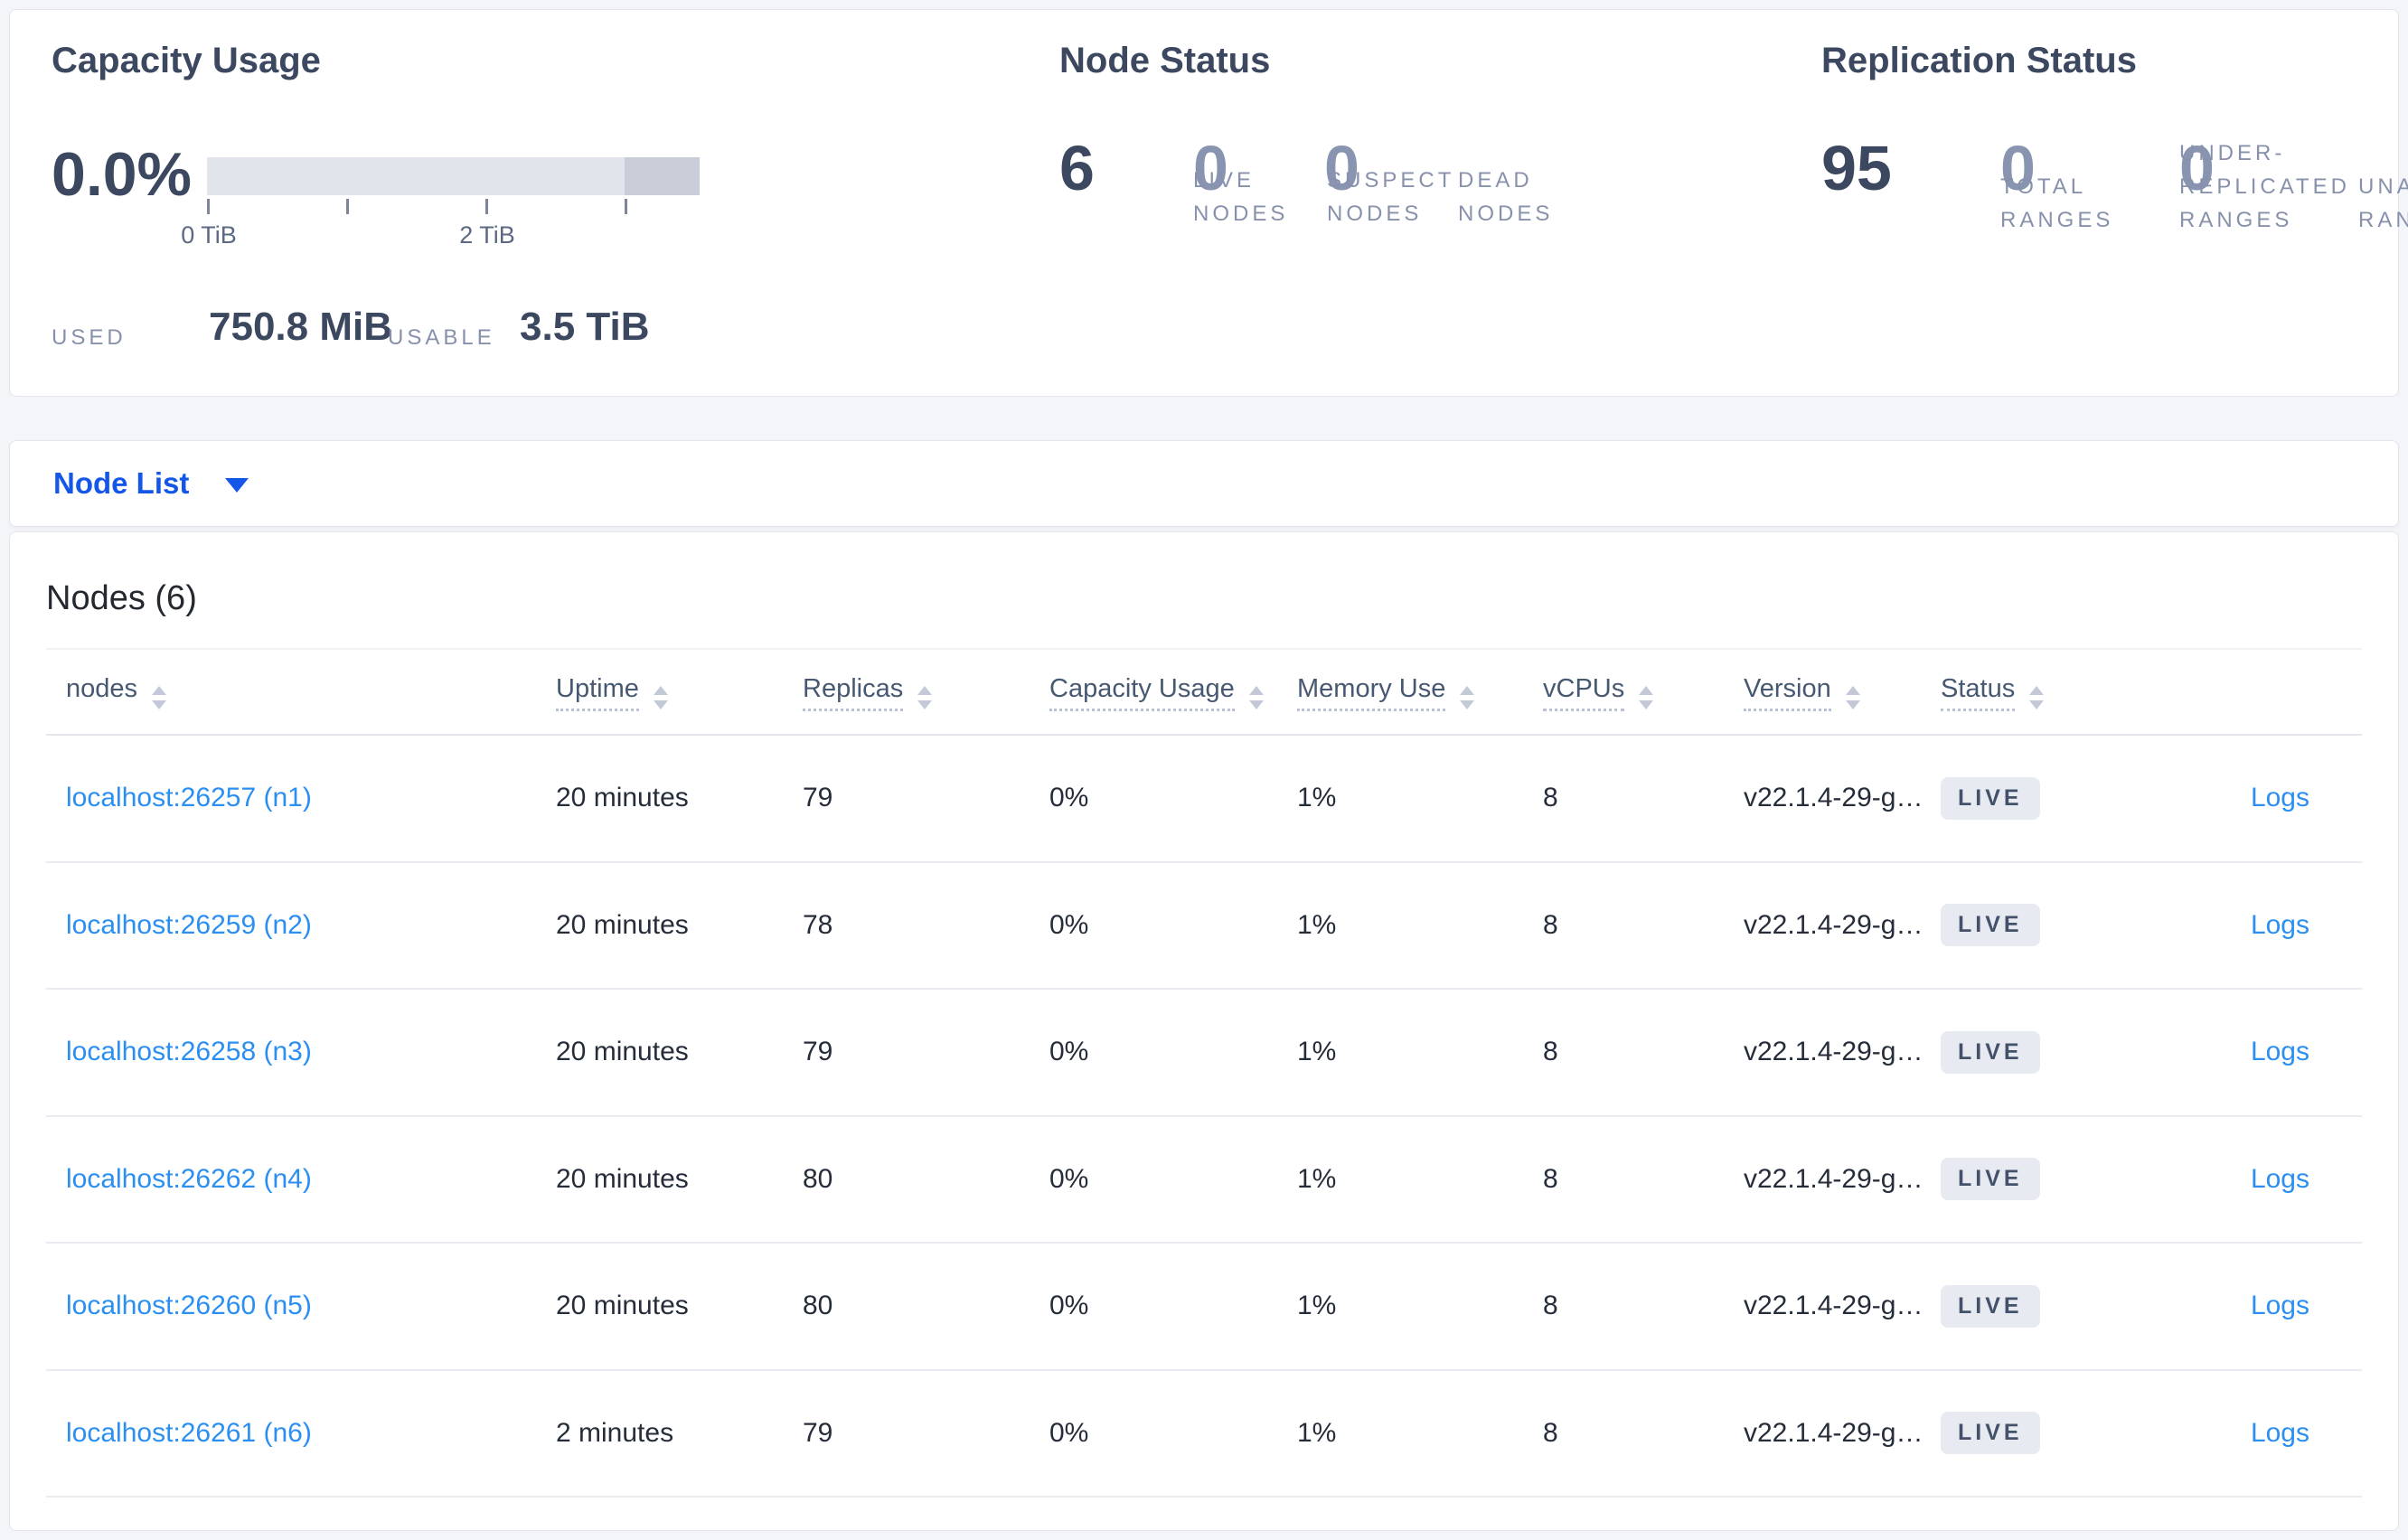 This screenshot has width=2408, height=1540. Describe the element at coordinates (818, 1178) in the screenshot. I see `replicas-cell: 80` at that location.